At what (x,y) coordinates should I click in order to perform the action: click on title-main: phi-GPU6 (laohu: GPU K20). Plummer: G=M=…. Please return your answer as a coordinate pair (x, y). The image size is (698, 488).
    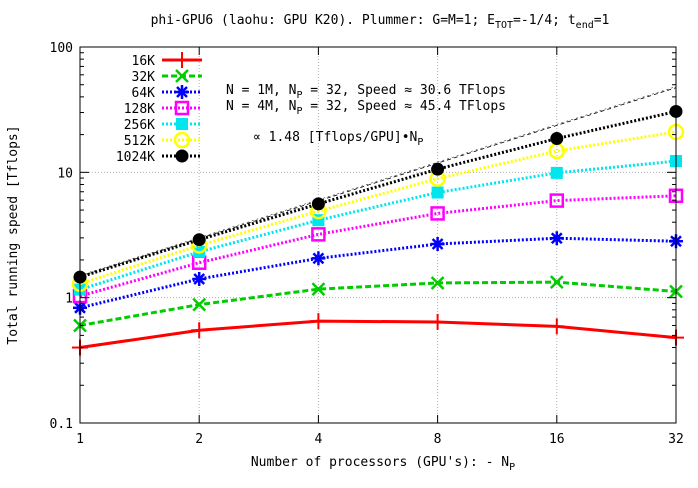
    Looking at the image, I should click on (323, 20).